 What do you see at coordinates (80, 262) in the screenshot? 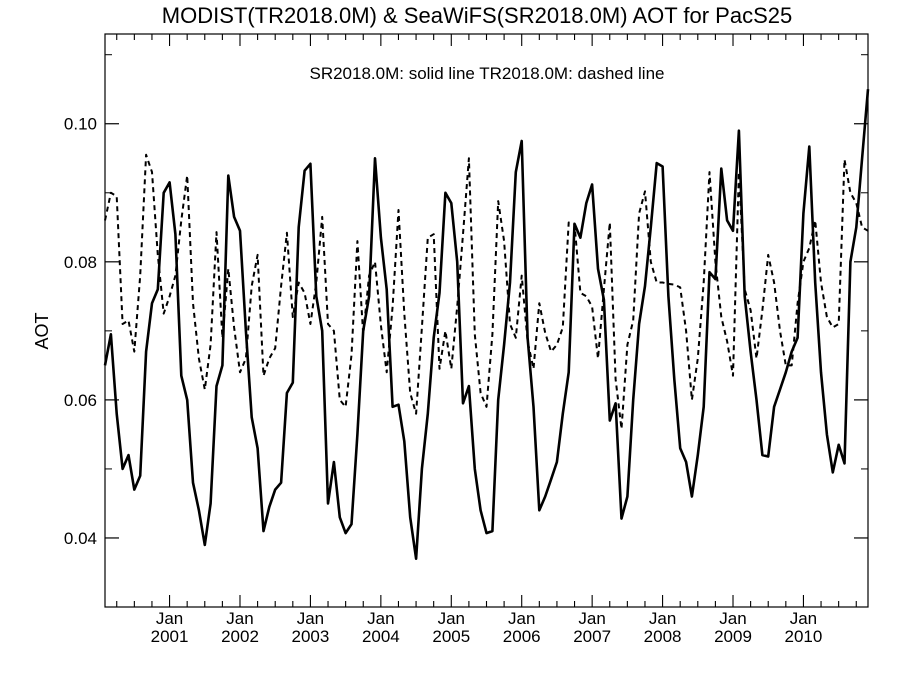
I see `y-tick-label: 0.08` at bounding box center [80, 262].